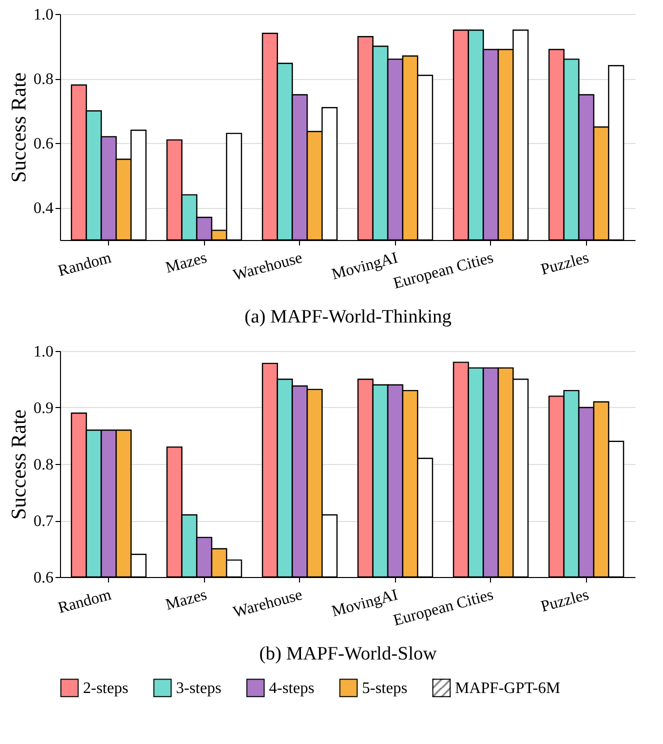 Image resolution: width=663 pixels, height=744 pixels. I want to click on text: (a) MAPF-World-Thinking, so click(348, 317).